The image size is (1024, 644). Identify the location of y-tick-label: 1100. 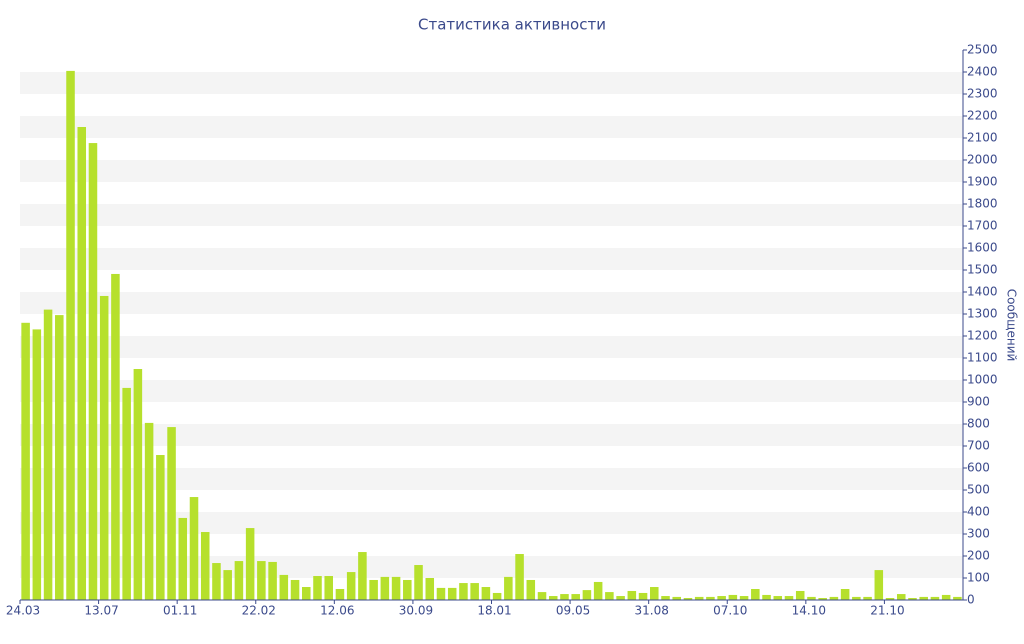
(982, 358).